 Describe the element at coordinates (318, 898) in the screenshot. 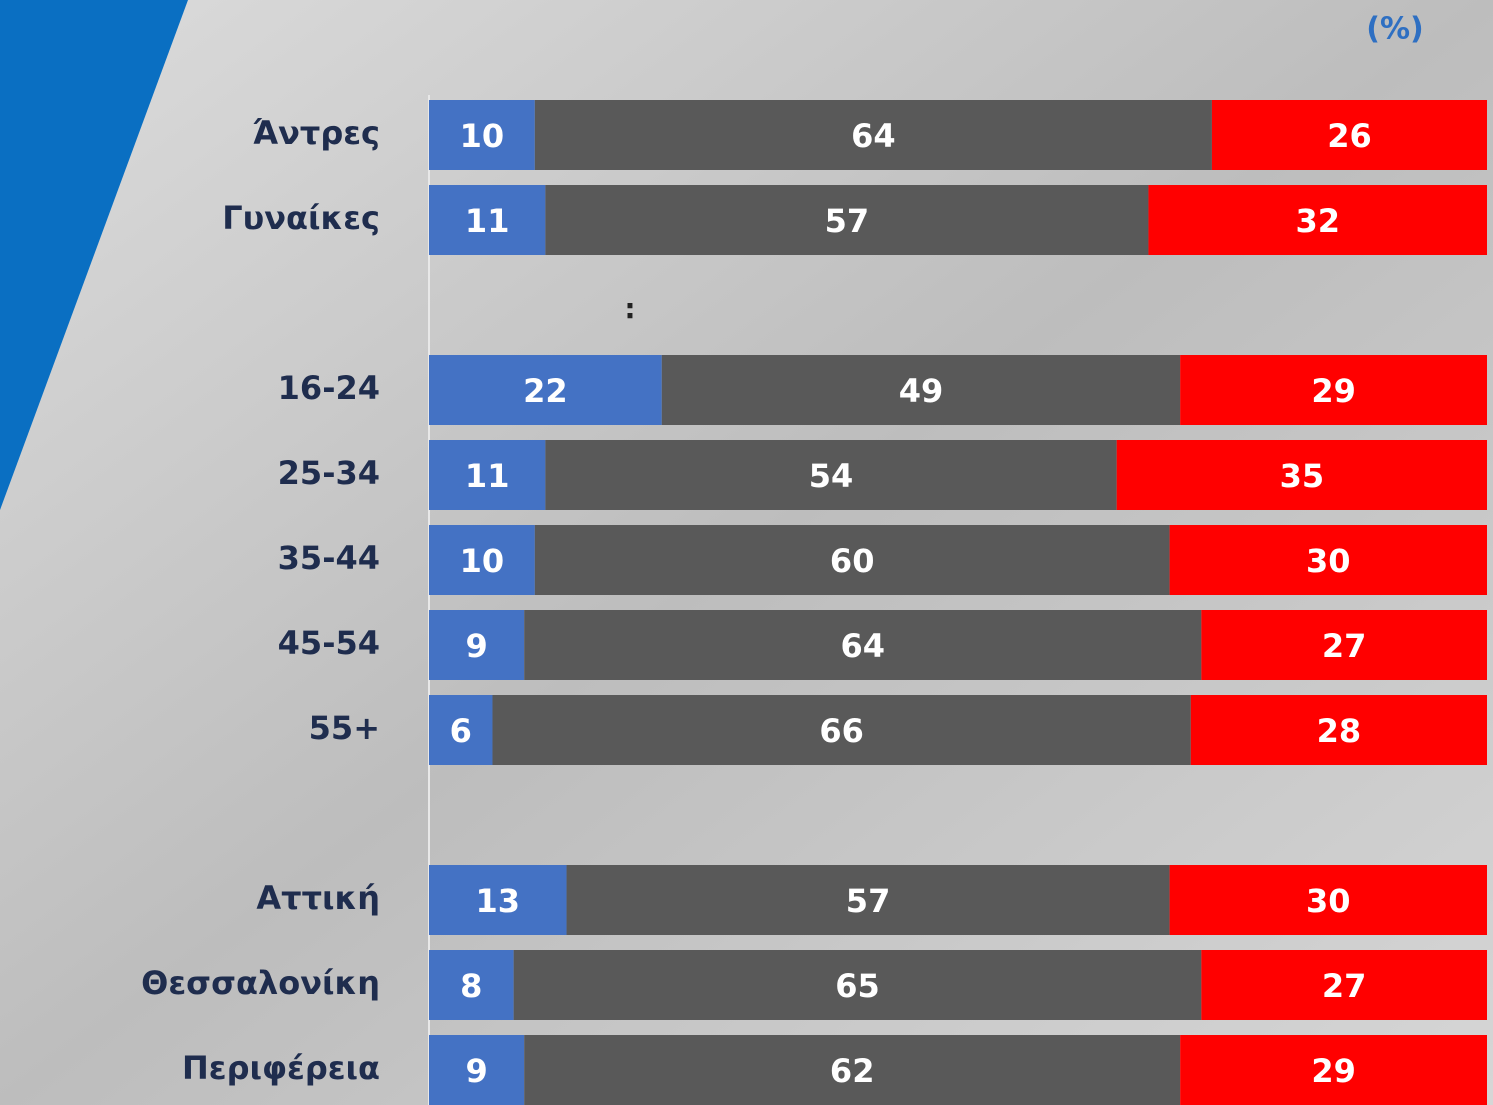

I see `category-label: Αττική` at that location.